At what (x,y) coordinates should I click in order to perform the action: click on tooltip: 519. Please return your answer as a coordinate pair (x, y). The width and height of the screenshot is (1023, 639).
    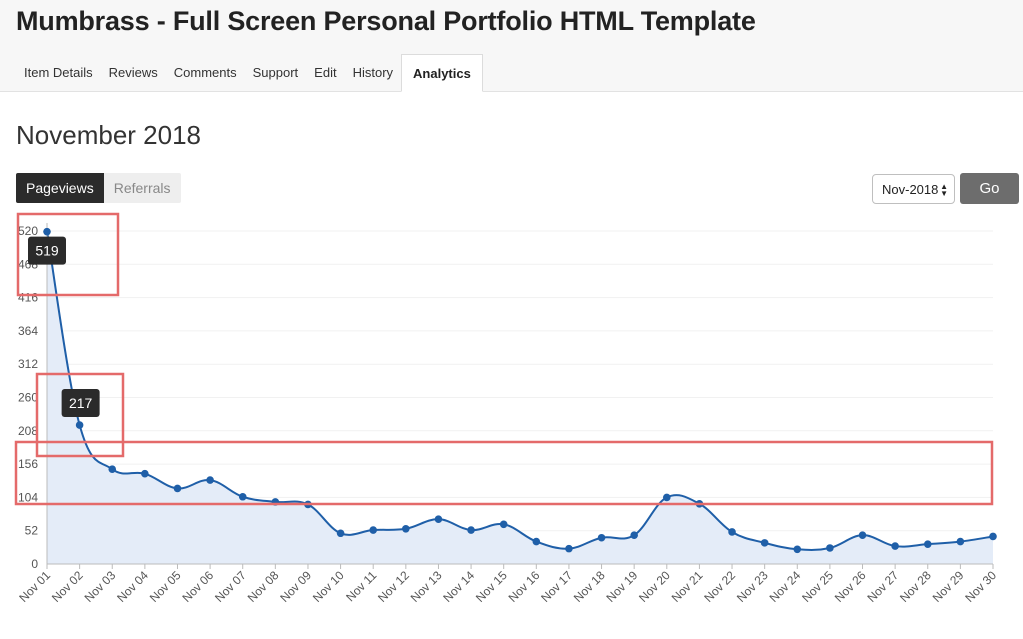
    Looking at the image, I should click on (47, 250).